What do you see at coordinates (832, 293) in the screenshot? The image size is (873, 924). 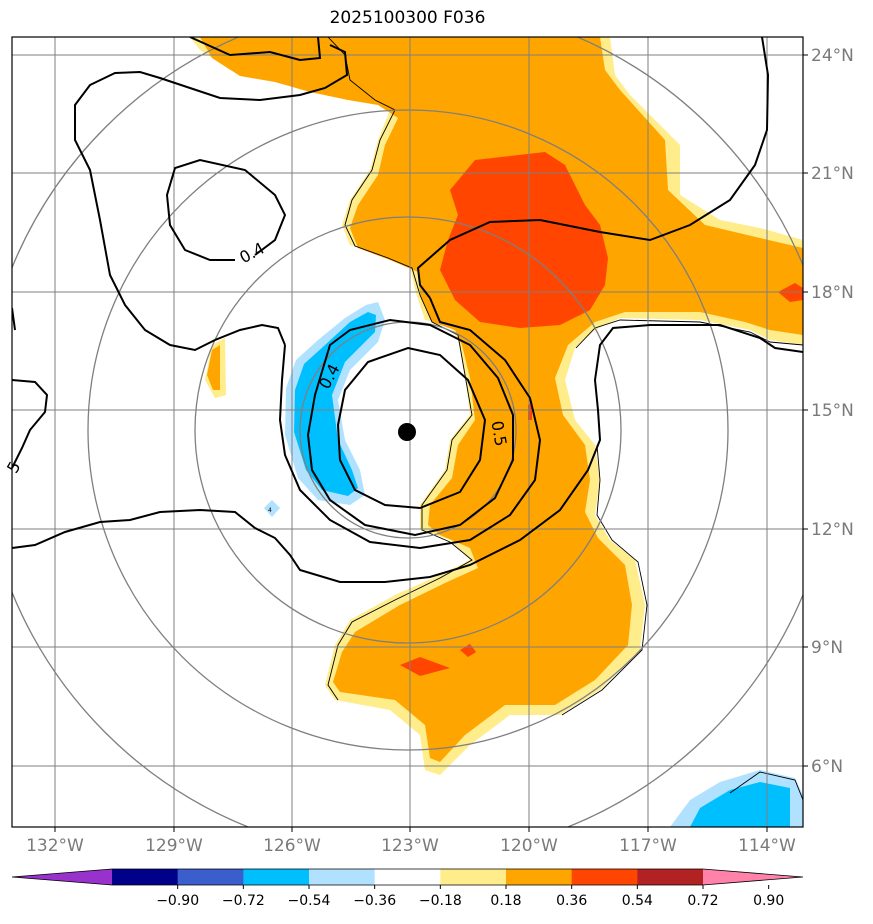 I see `lat-label-18n: 18°N` at bounding box center [832, 293].